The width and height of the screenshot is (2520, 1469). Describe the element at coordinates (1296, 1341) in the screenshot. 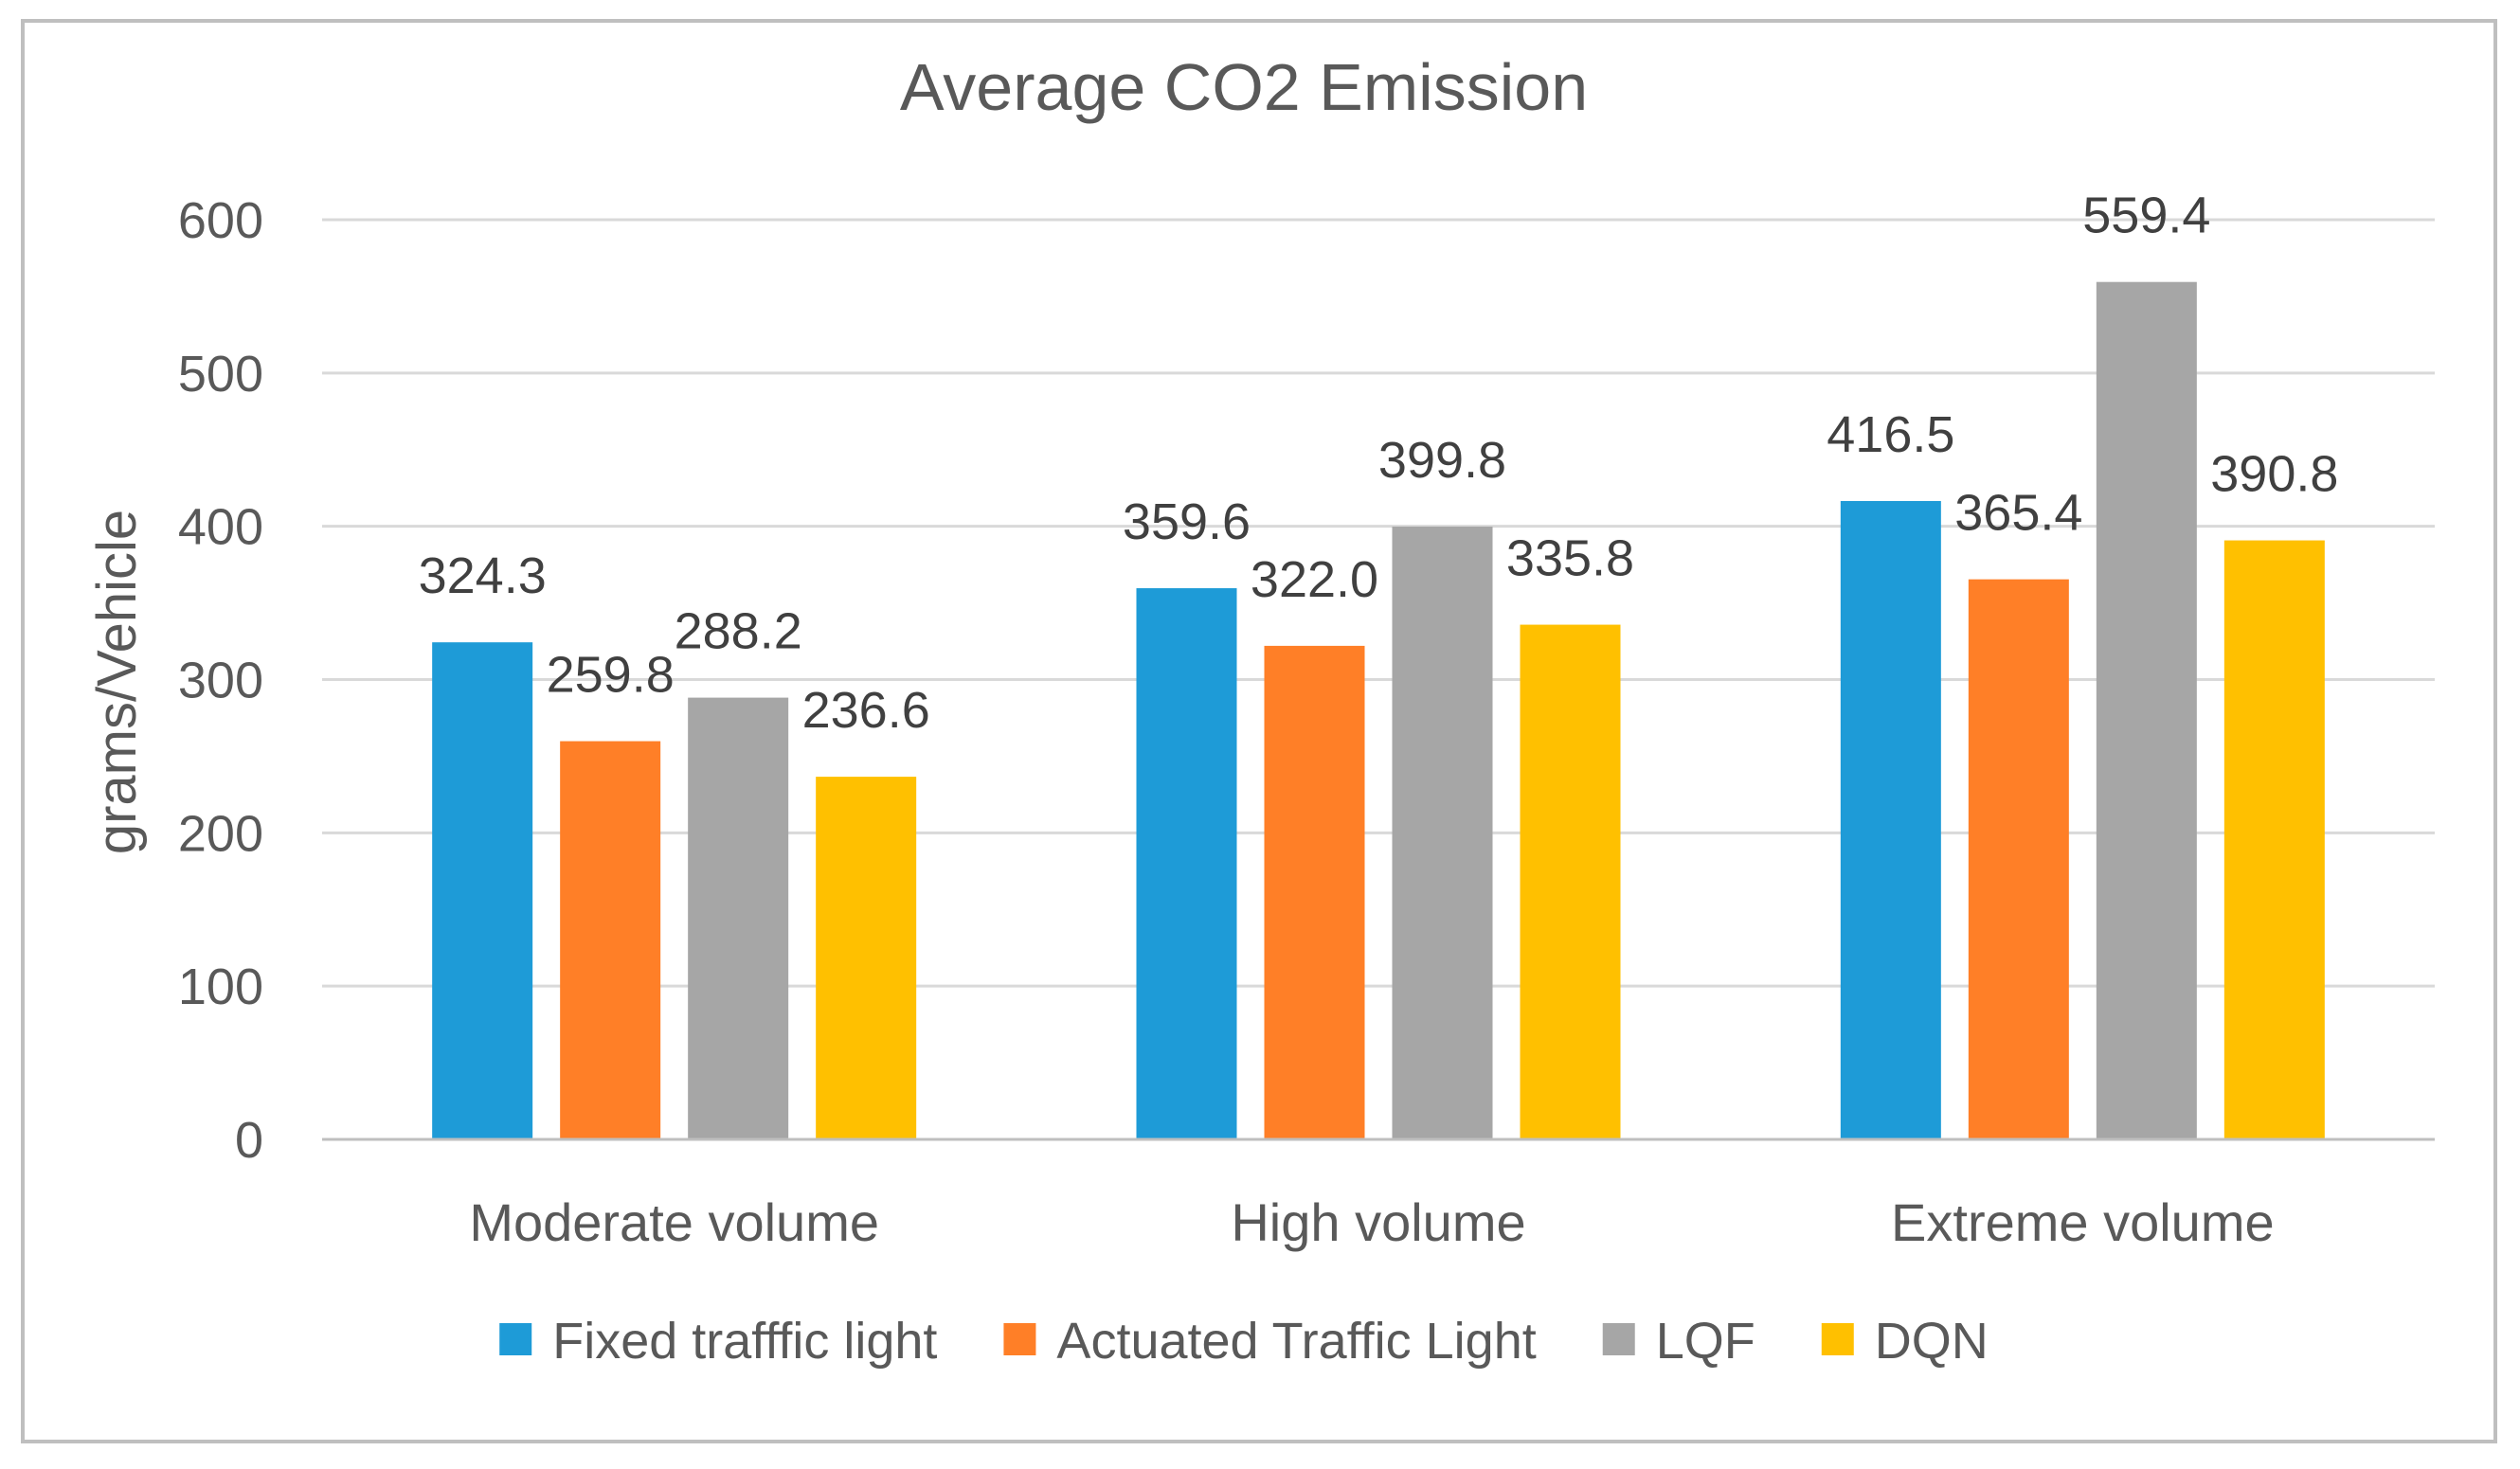

I see `legend-label: Actuated Traffic Light` at that location.